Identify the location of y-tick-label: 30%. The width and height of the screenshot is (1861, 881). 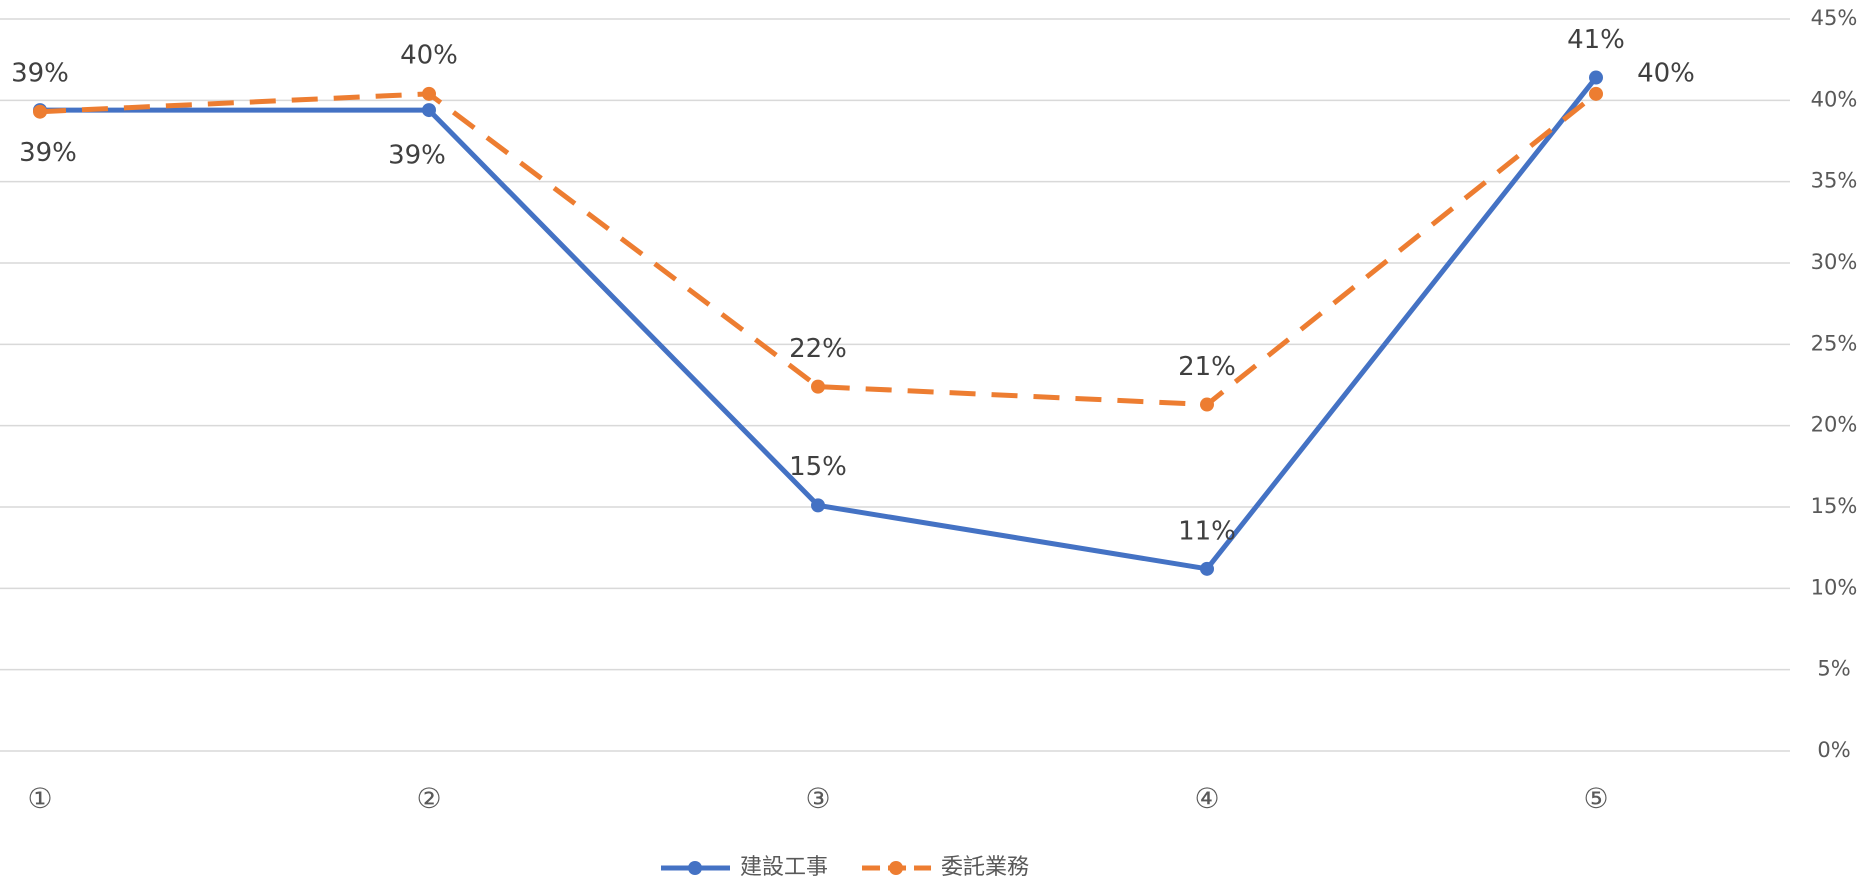
(1834, 262).